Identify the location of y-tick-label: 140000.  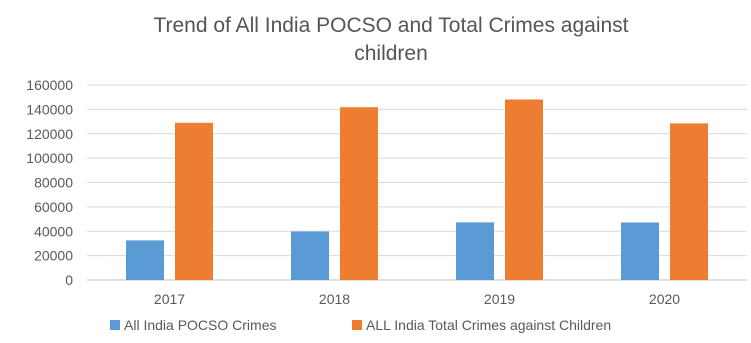
(49, 109).